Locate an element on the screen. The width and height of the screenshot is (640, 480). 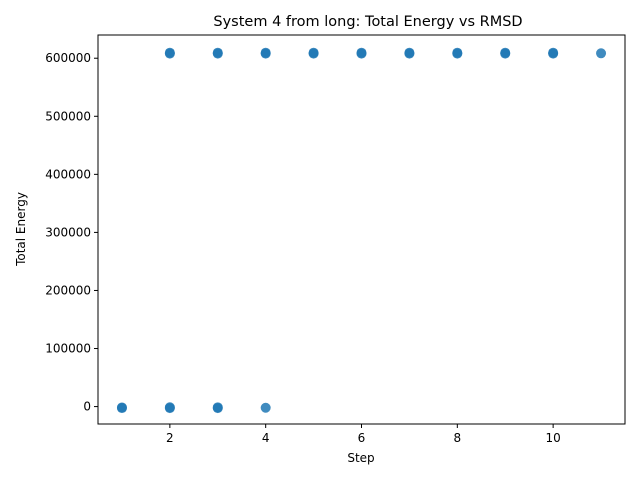
y-axis: 0 100000 200000 300000 400000 500000 600000 is located at coordinates (71, 232).